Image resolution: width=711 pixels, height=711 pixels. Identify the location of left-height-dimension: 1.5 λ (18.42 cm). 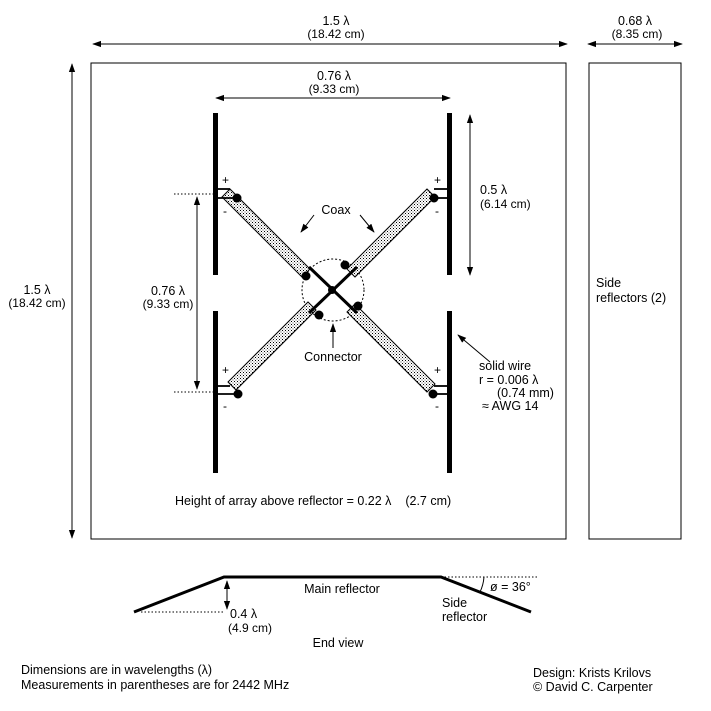
(42, 301).